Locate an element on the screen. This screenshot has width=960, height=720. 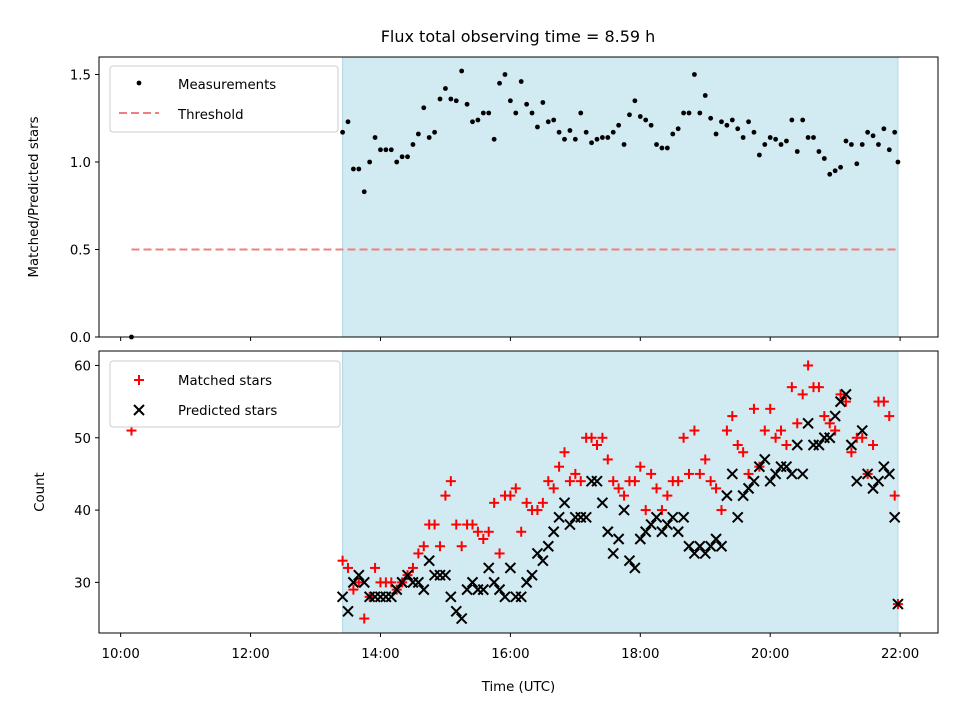
legend-measurements-label: Measurements is located at coordinates (227, 85).